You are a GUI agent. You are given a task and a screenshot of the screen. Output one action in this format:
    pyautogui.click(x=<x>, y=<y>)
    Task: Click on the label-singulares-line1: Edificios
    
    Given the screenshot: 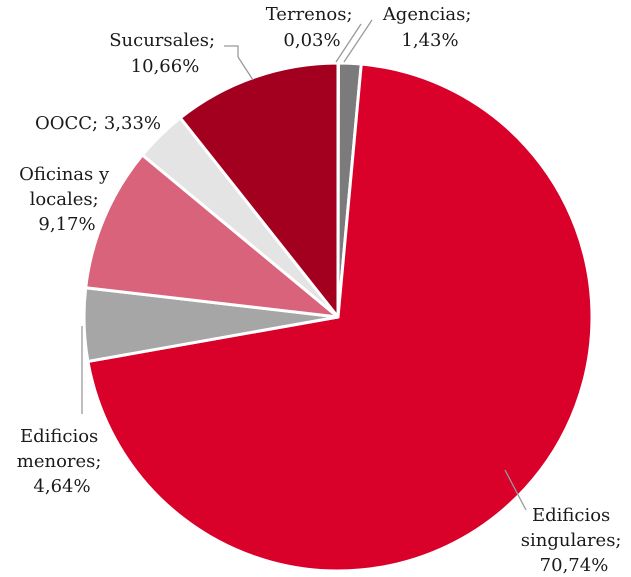 What is the action you would take?
    pyautogui.click(x=571, y=515)
    